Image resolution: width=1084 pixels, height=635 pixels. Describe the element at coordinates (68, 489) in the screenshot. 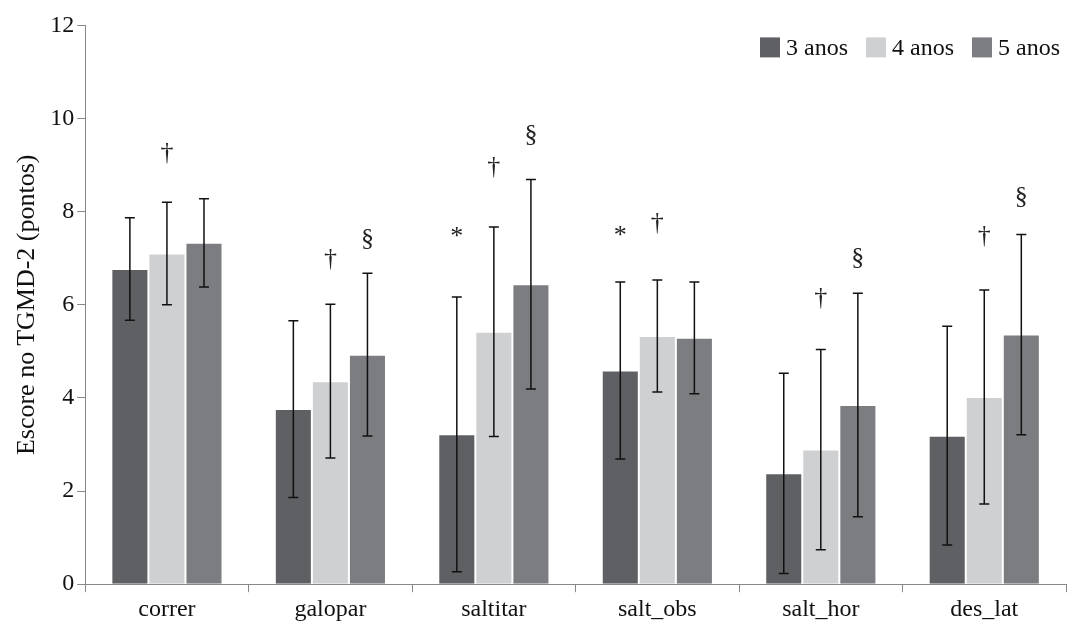

I see `y-tick-label: 2` at that location.